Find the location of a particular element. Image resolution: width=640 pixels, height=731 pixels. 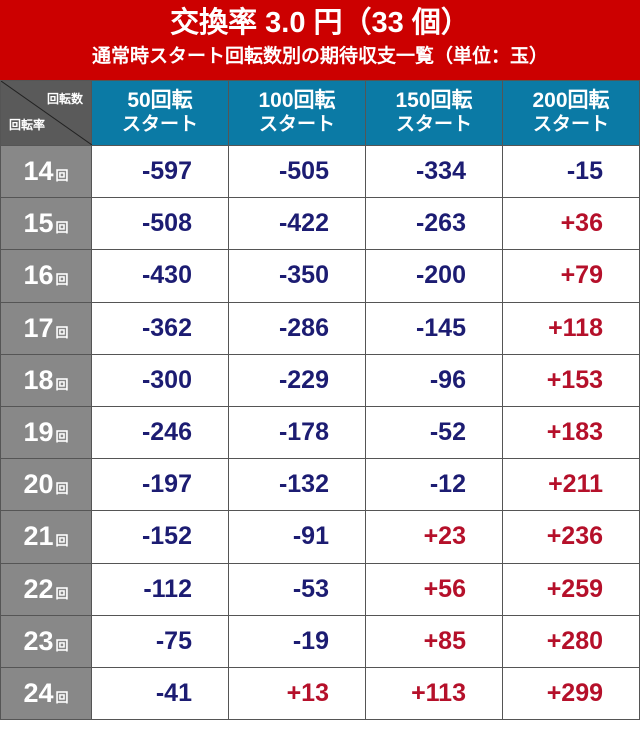

value-cell: +79 is located at coordinates (571, 276).